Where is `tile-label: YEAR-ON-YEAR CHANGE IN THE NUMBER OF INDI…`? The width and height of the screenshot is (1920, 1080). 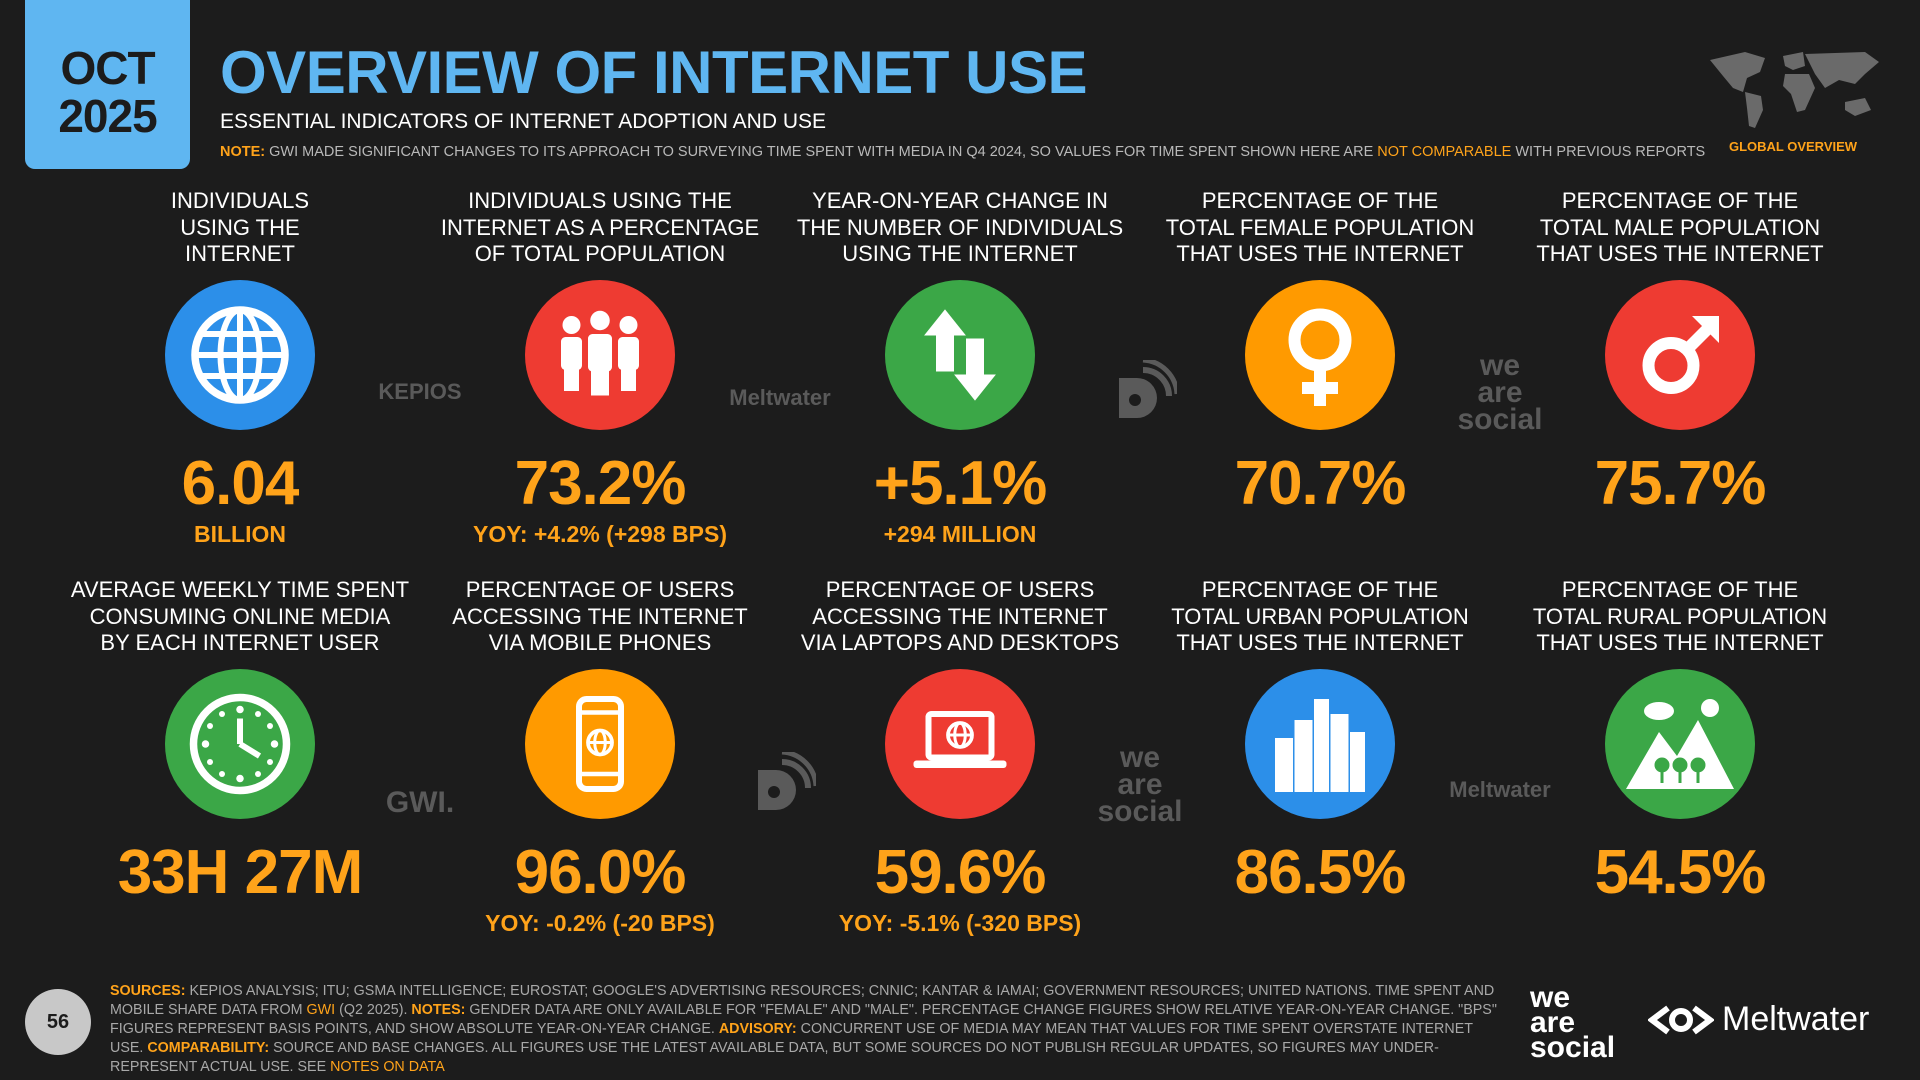 tile-label: YEAR-ON-YEAR CHANGE IN THE NUMBER OF INDI… is located at coordinates (960, 228).